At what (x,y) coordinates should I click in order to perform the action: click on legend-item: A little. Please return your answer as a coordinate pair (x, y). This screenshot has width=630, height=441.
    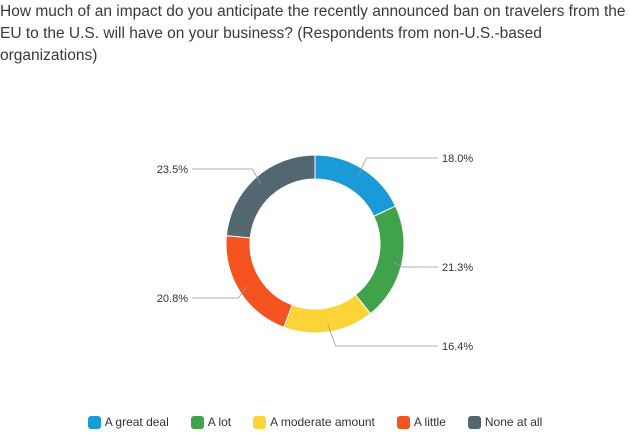
    Looking at the image, I should click on (421, 422).